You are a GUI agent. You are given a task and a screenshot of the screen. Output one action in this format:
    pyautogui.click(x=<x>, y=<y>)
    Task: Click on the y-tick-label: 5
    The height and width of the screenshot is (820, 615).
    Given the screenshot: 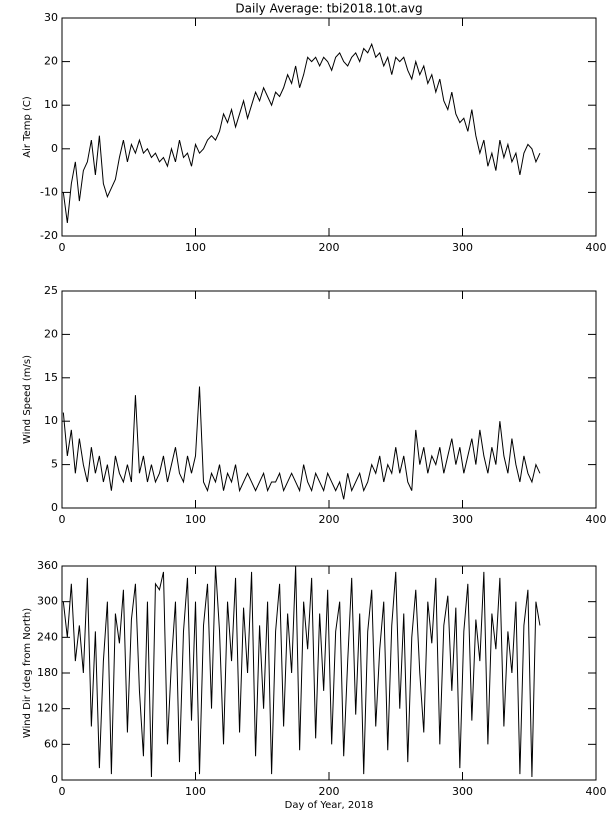 What is the action you would take?
    pyautogui.click(x=54, y=464)
    